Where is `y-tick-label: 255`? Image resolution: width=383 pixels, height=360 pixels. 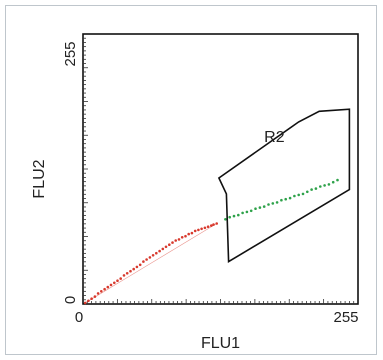 y-tick-label: 255 is located at coordinates (70, 53).